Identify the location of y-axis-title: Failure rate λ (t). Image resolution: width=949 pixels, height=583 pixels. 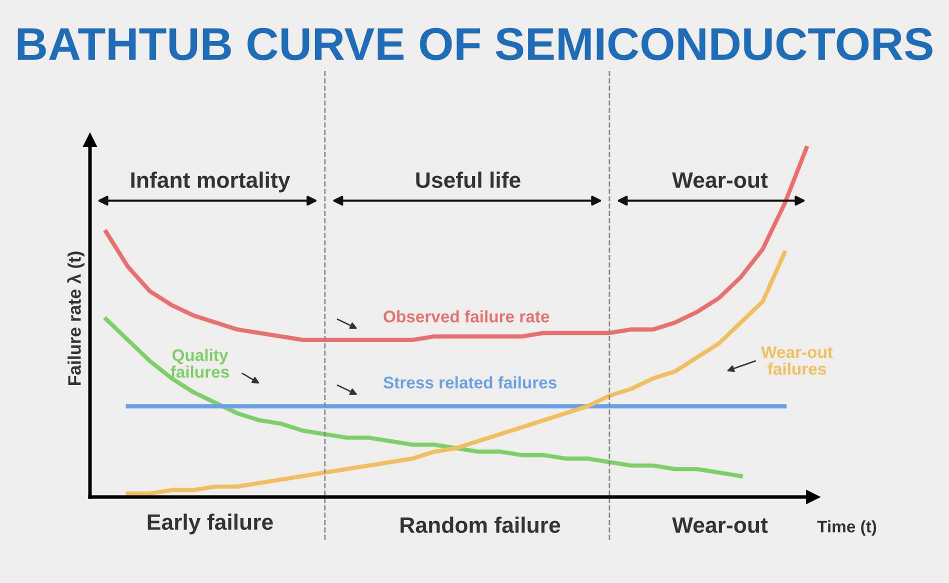
(75, 319).